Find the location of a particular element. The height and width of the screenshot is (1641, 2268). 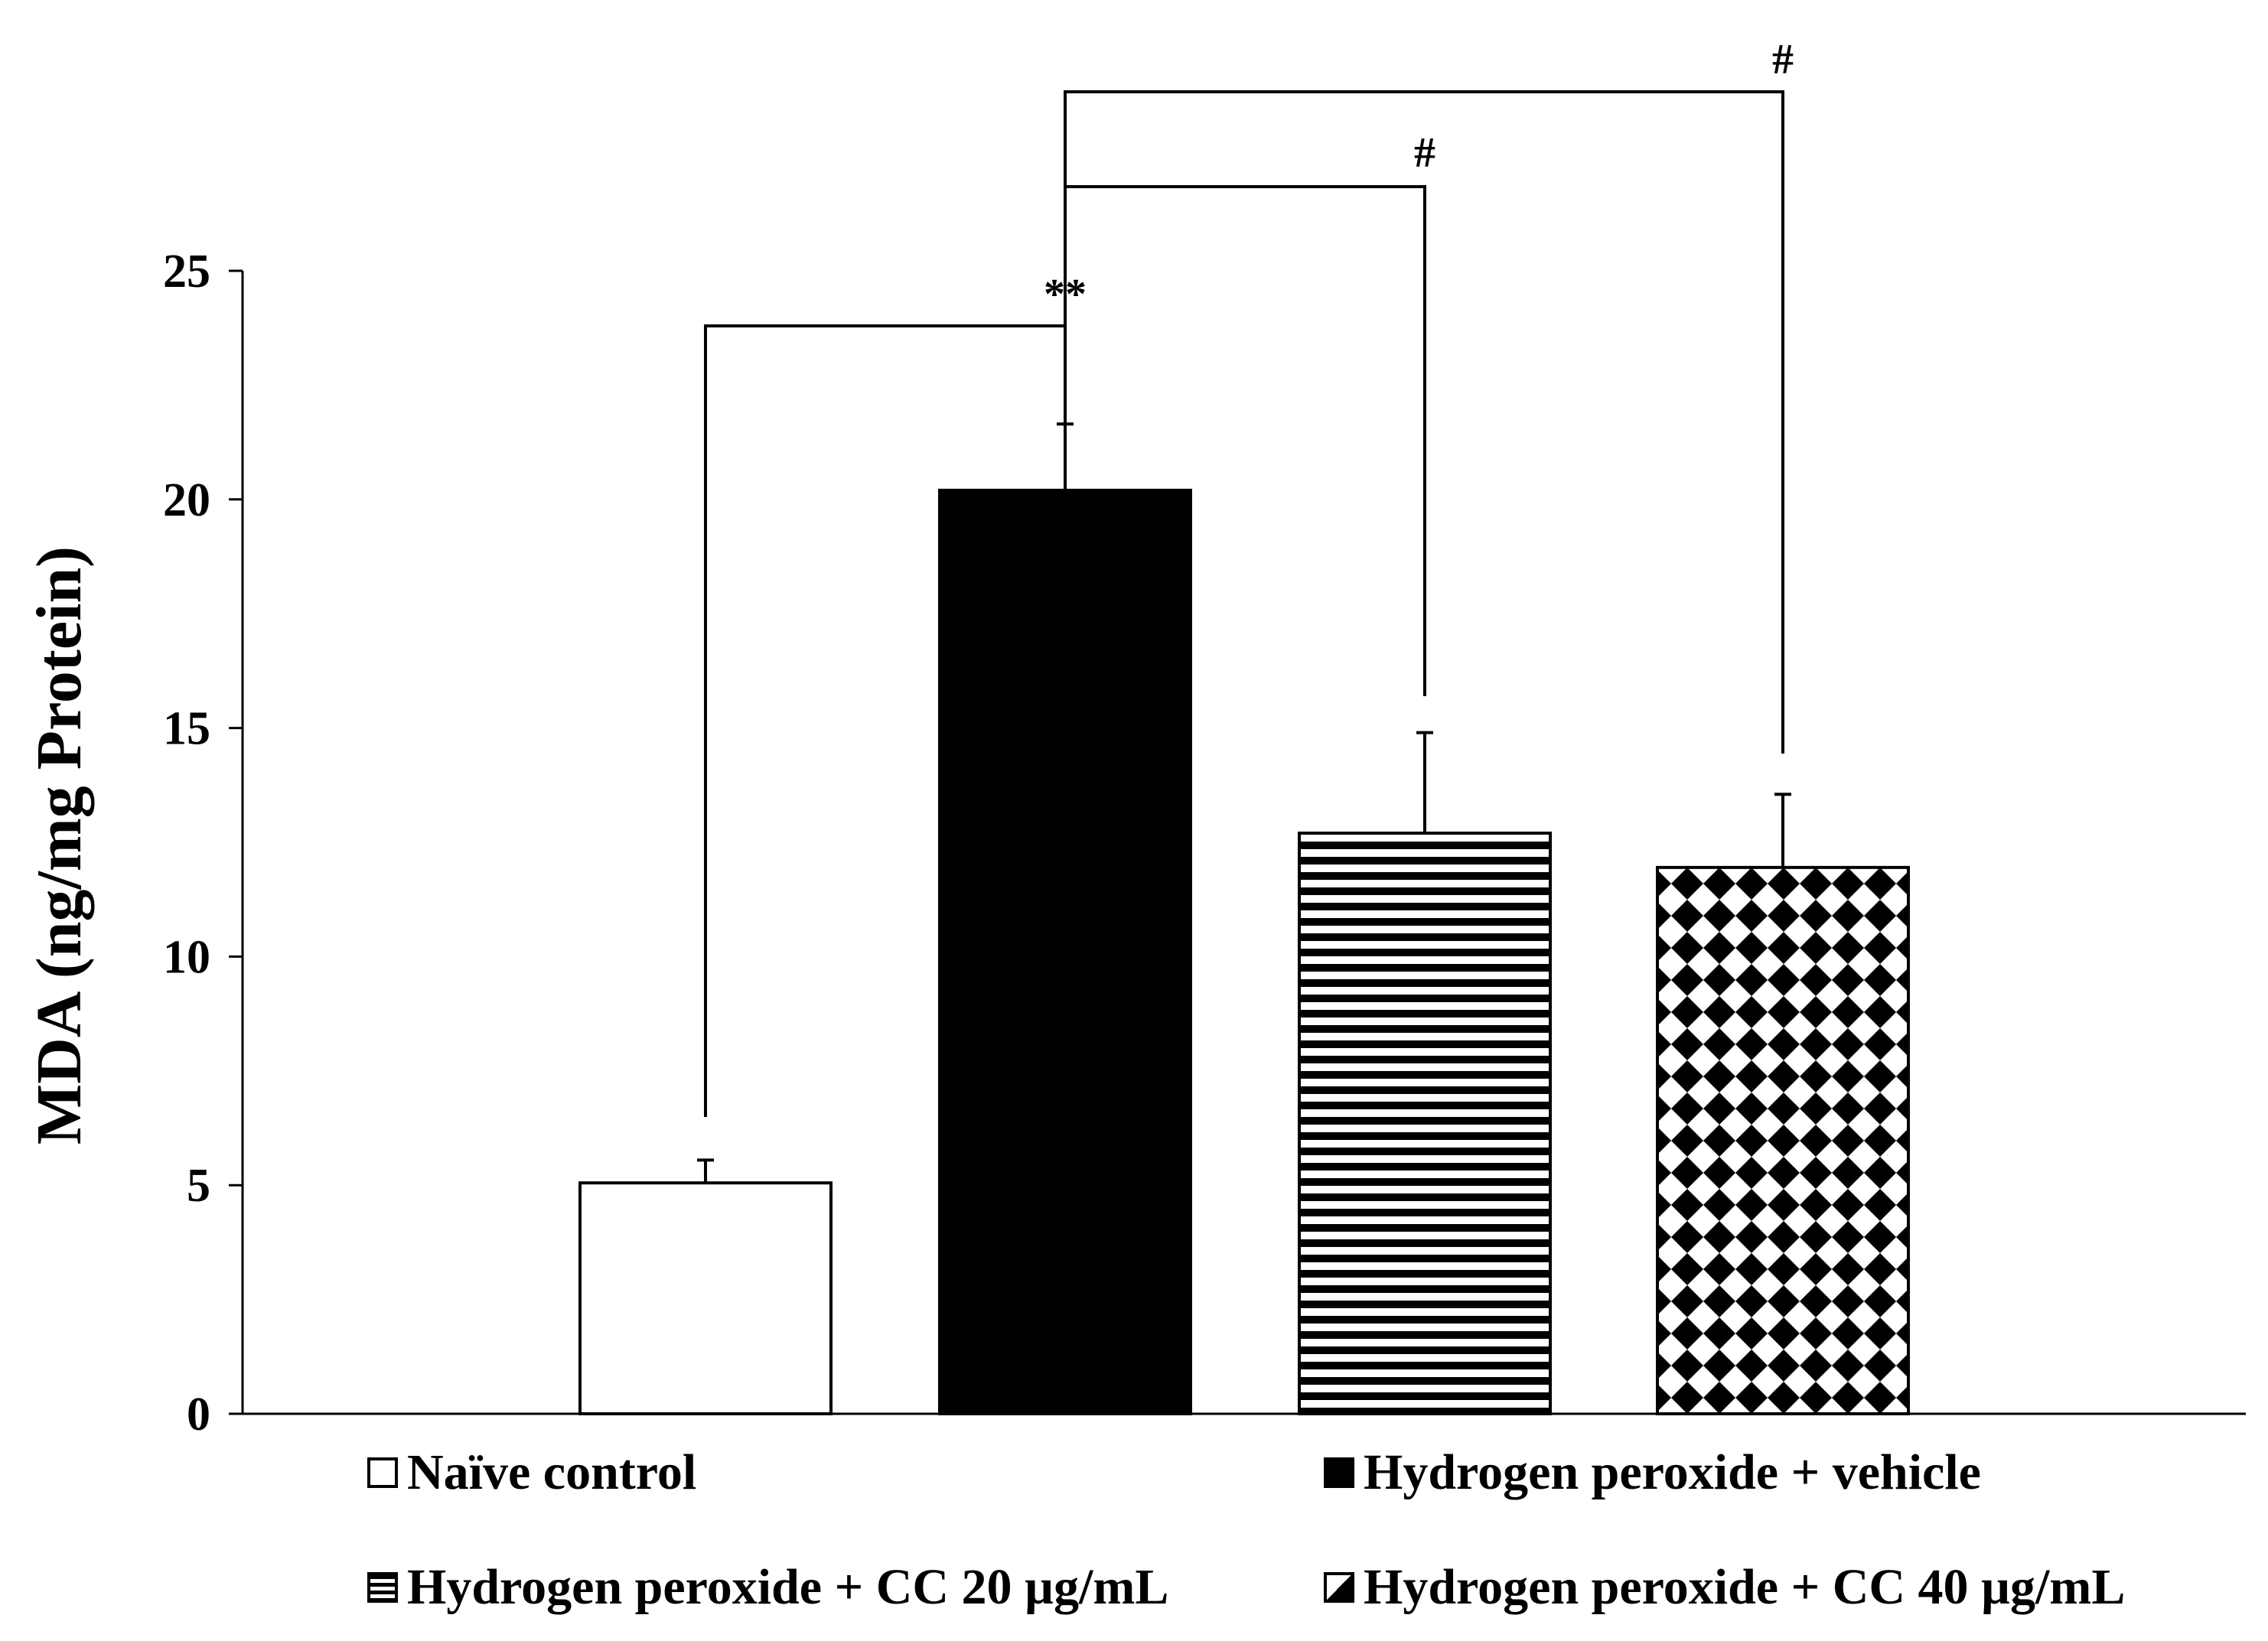

legend-label: Naïve control is located at coordinates (552, 1472).